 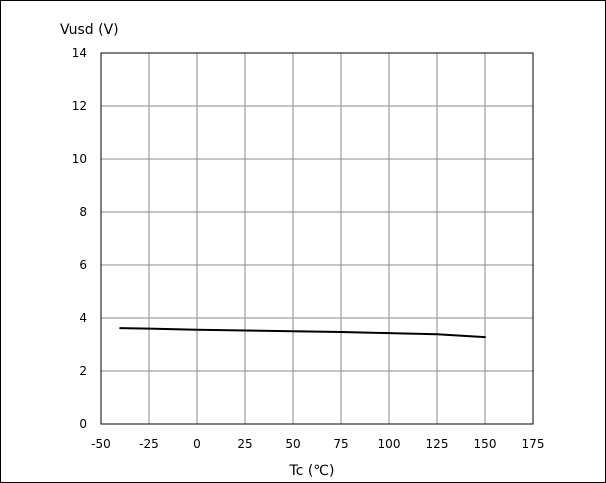 I want to click on x-tick-label: 125, so click(x=437, y=444).